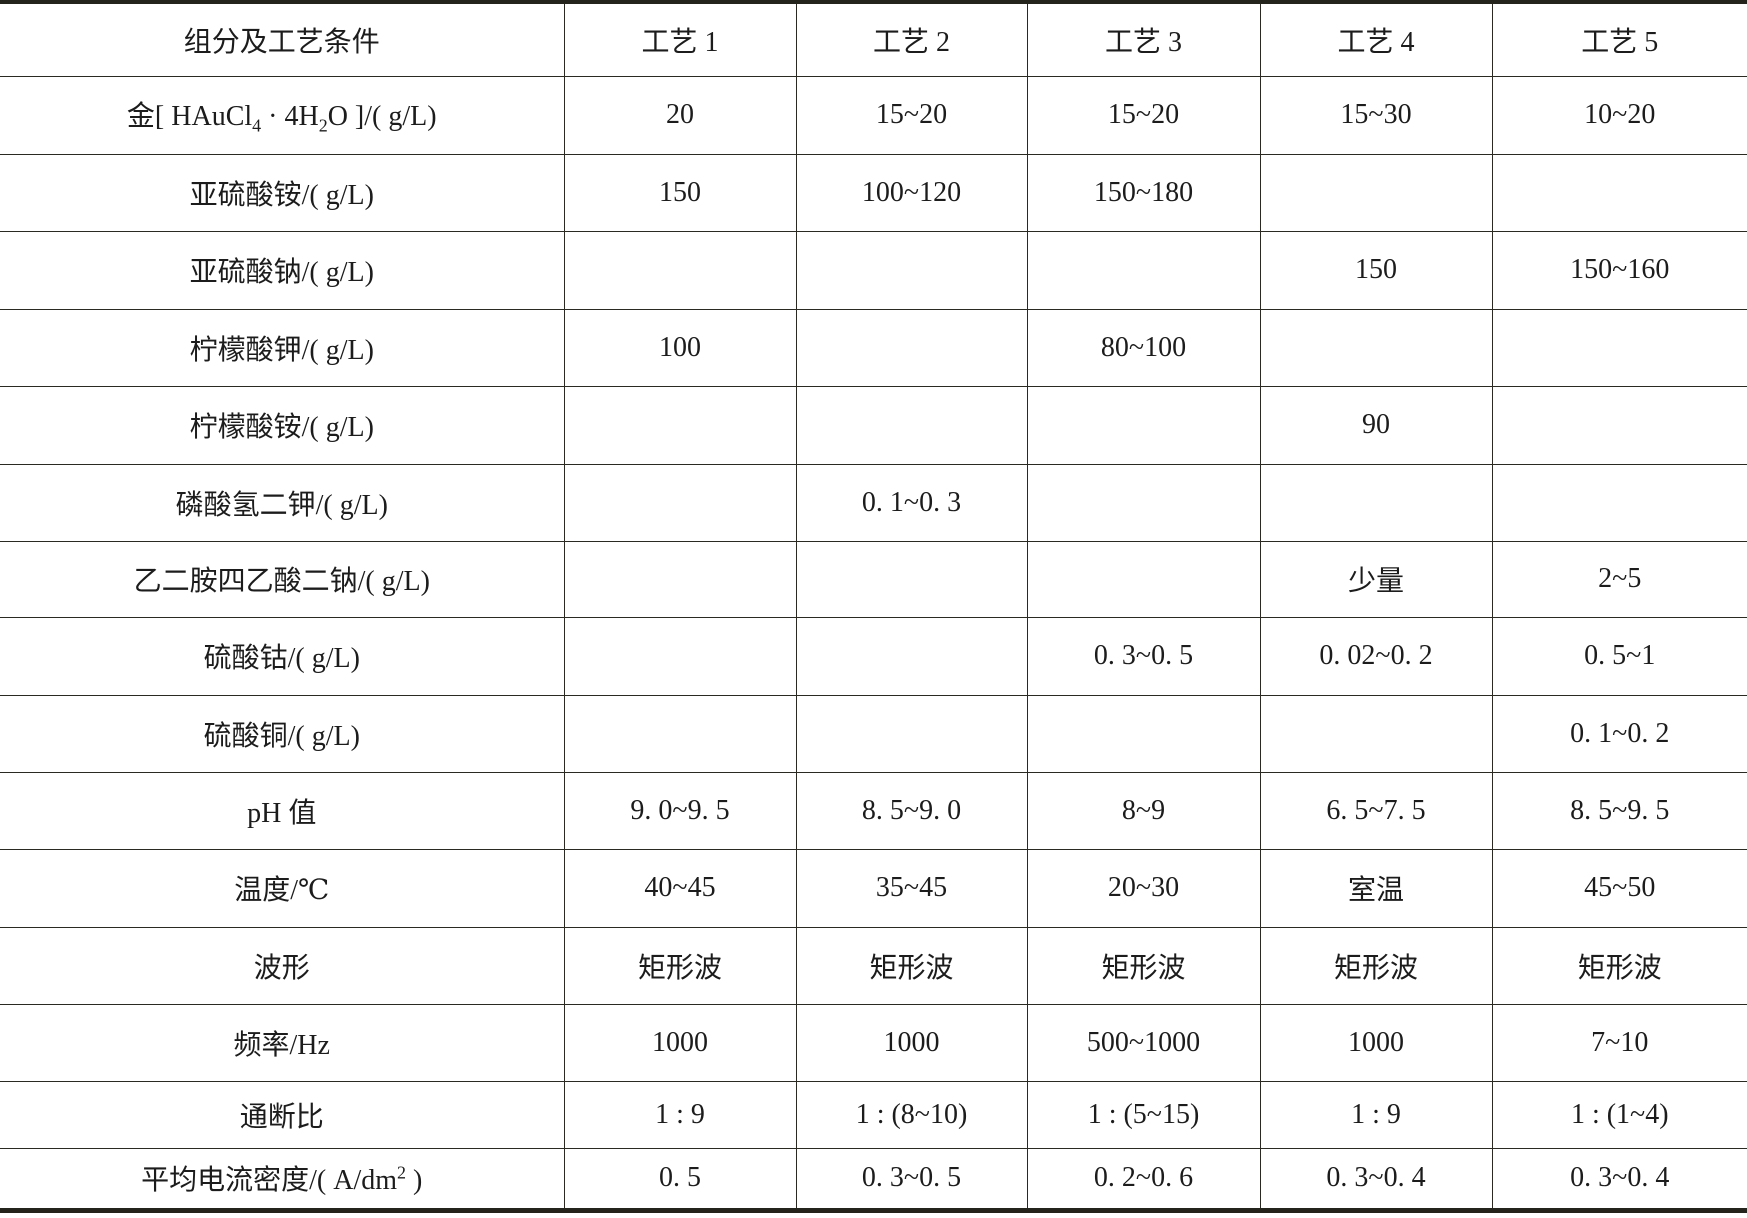 Image resolution: width=1747 pixels, height=1218 pixels. What do you see at coordinates (1375, 425) in the screenshot?
I see `value-cell: 90` at bounding box center [1375, 425].